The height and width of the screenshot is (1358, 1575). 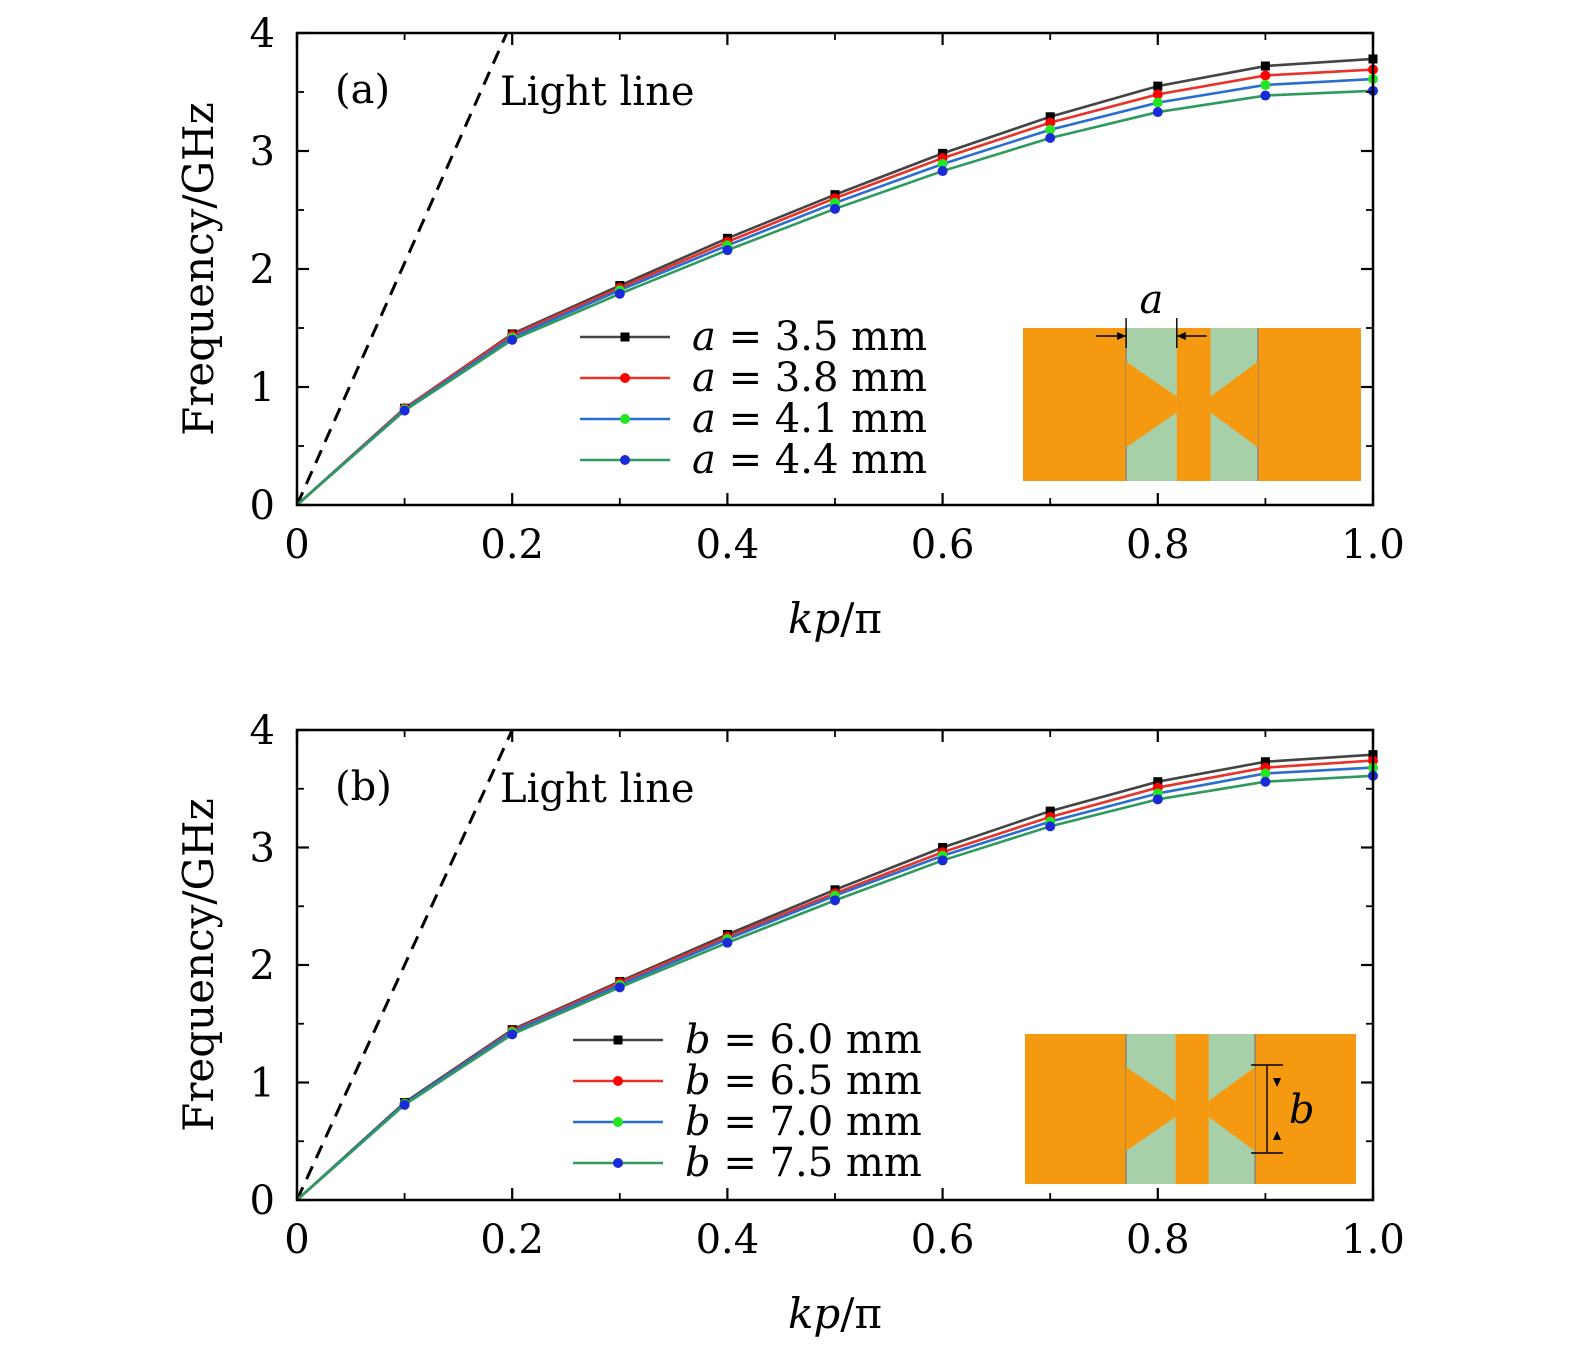 What do you see at coordinates (512, 1240) in the screenshot?
I see `x-tick-label: 0.2` at bounding box center [512, 1240].